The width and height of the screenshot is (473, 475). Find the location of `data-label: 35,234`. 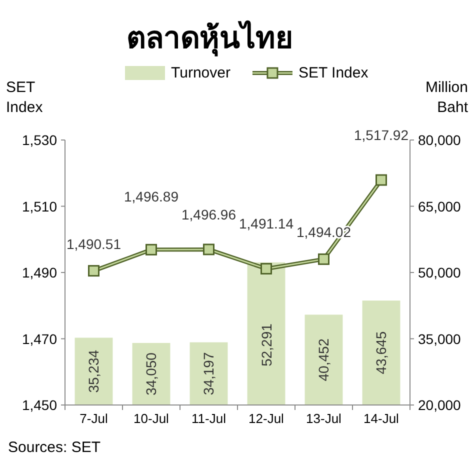

data-label: 35,234 is located at coordinates (94, 371).